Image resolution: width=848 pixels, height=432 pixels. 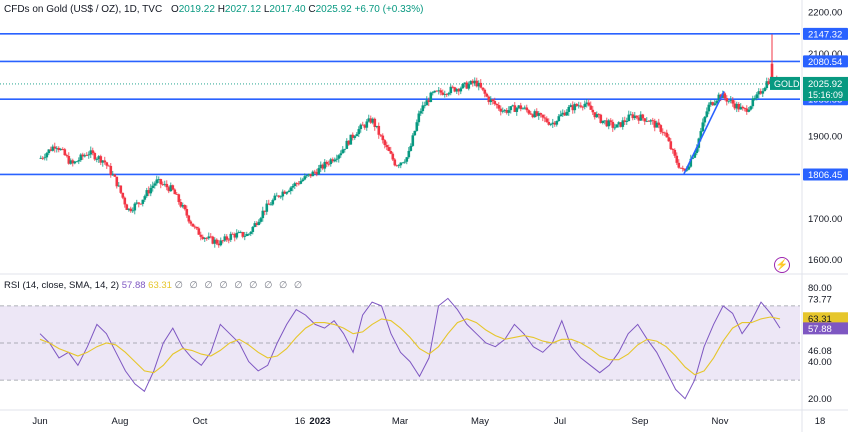 What do you see at coordinates (820, 329) in the screenshot?
I see `rsi-tick-label: 57.88` at bounding box center [820, 329].